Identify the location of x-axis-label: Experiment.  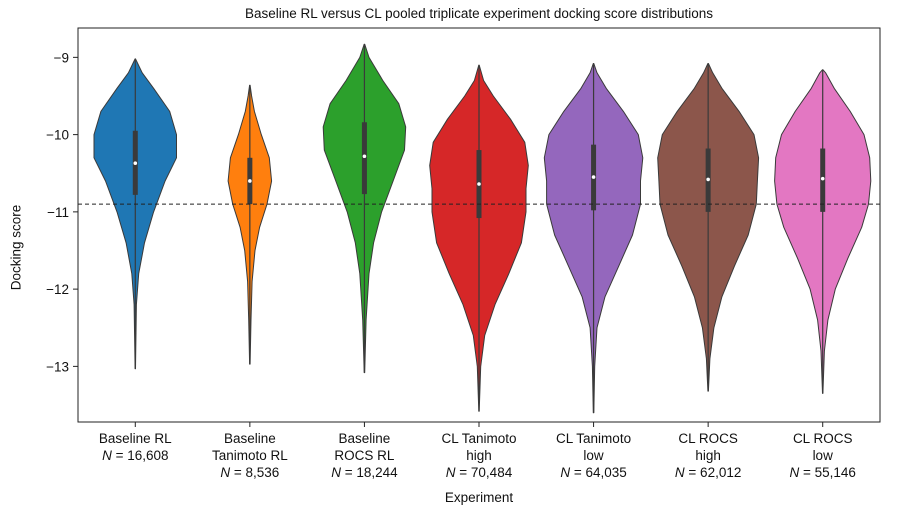
(479, 497).